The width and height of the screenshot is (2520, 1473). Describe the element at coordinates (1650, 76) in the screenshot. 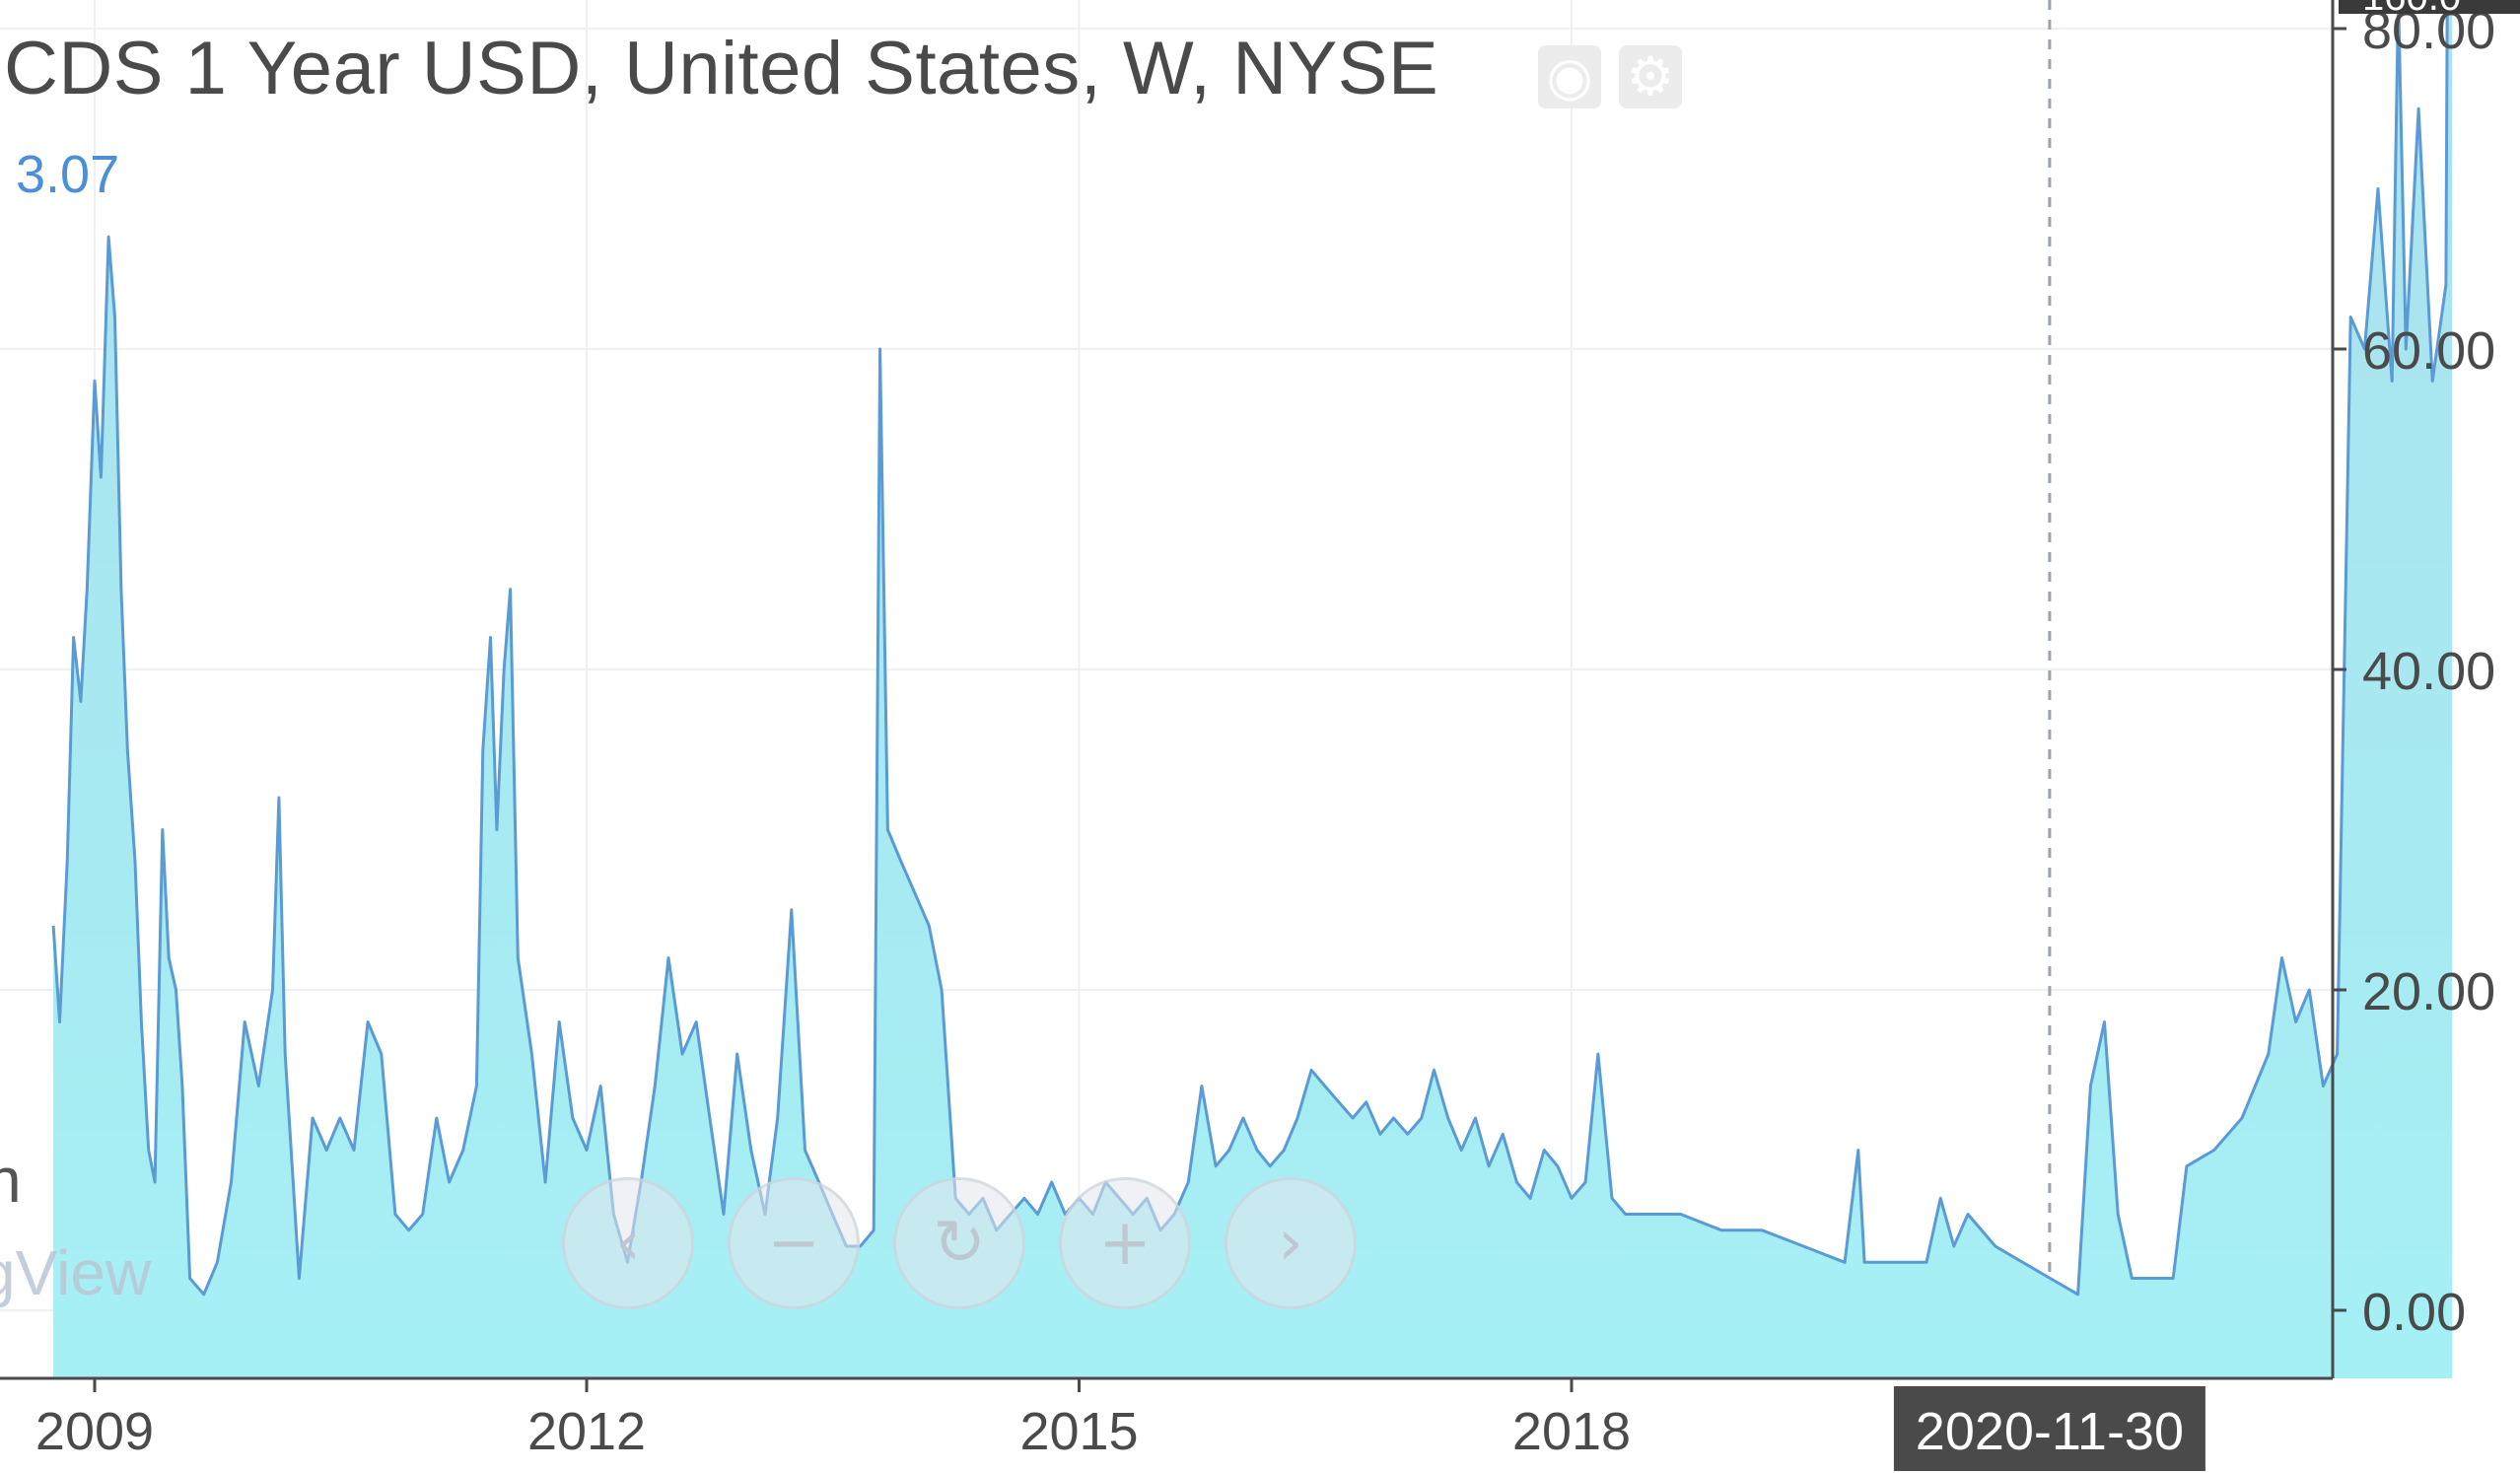

I see `gear-icon: ⚙` at that location.